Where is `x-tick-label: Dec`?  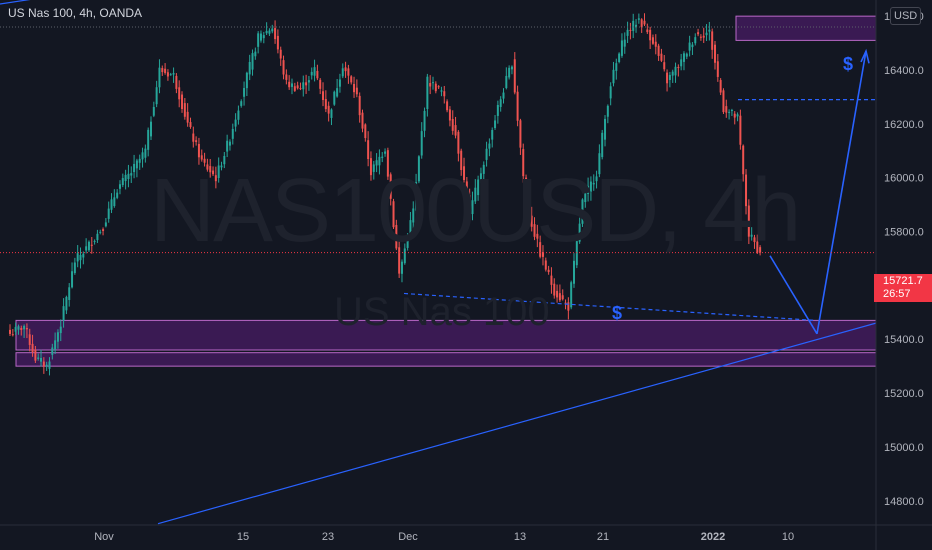
x-tick-label: Dec is located at coordinates (408, 537).